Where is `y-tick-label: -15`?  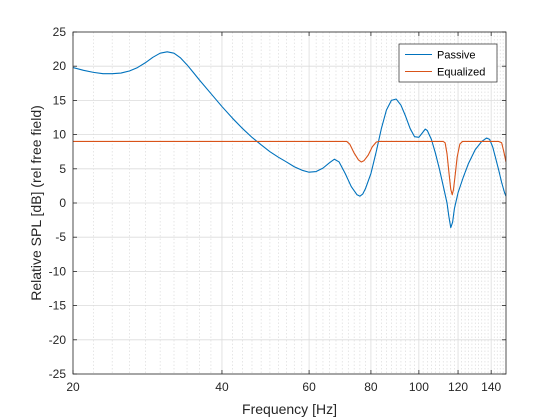 y-tick-label: -15 is located at coordinates (58, 306).